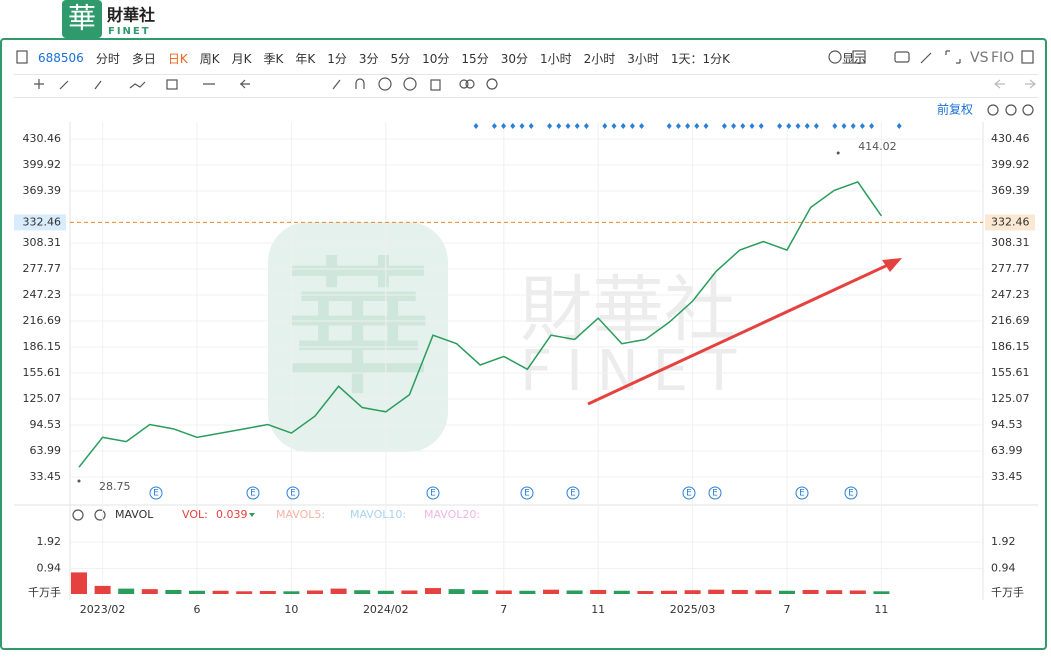  I want to click on period-button: 10分, so click(436, 58).